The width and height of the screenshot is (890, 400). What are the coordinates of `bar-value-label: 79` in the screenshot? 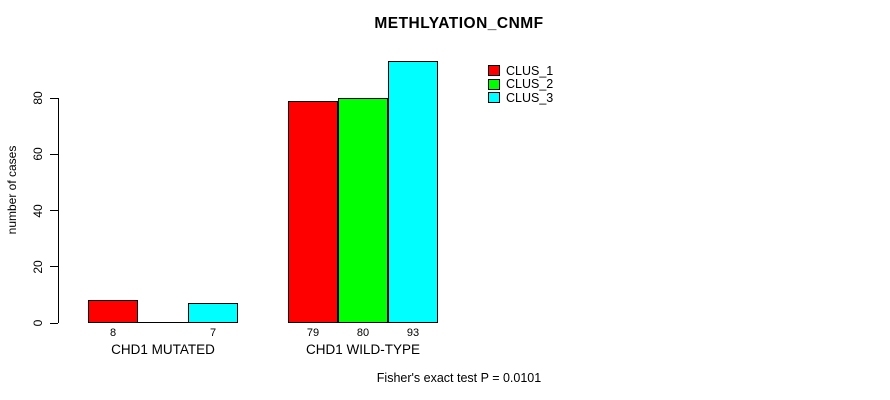 It's located at (313, 333).